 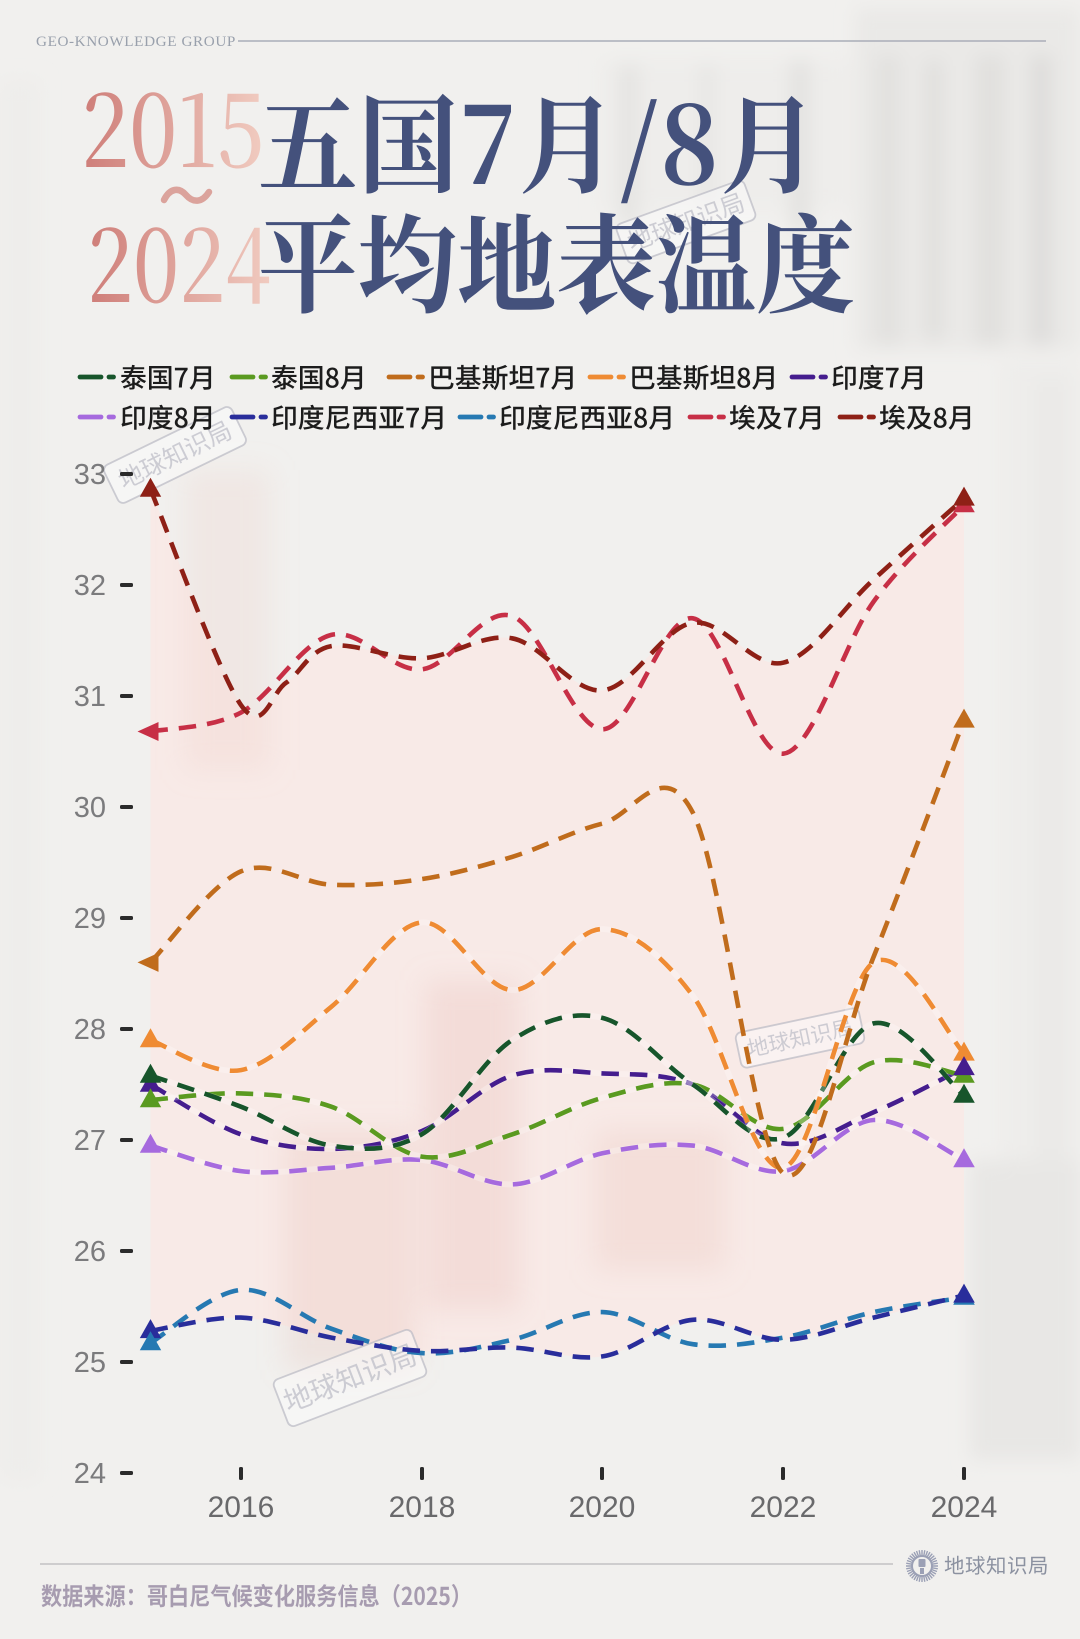 What do you see at coordinates (90, 1030) in the screenshot?
I see `svg-text: 28` at bounding box center [90, 1030].